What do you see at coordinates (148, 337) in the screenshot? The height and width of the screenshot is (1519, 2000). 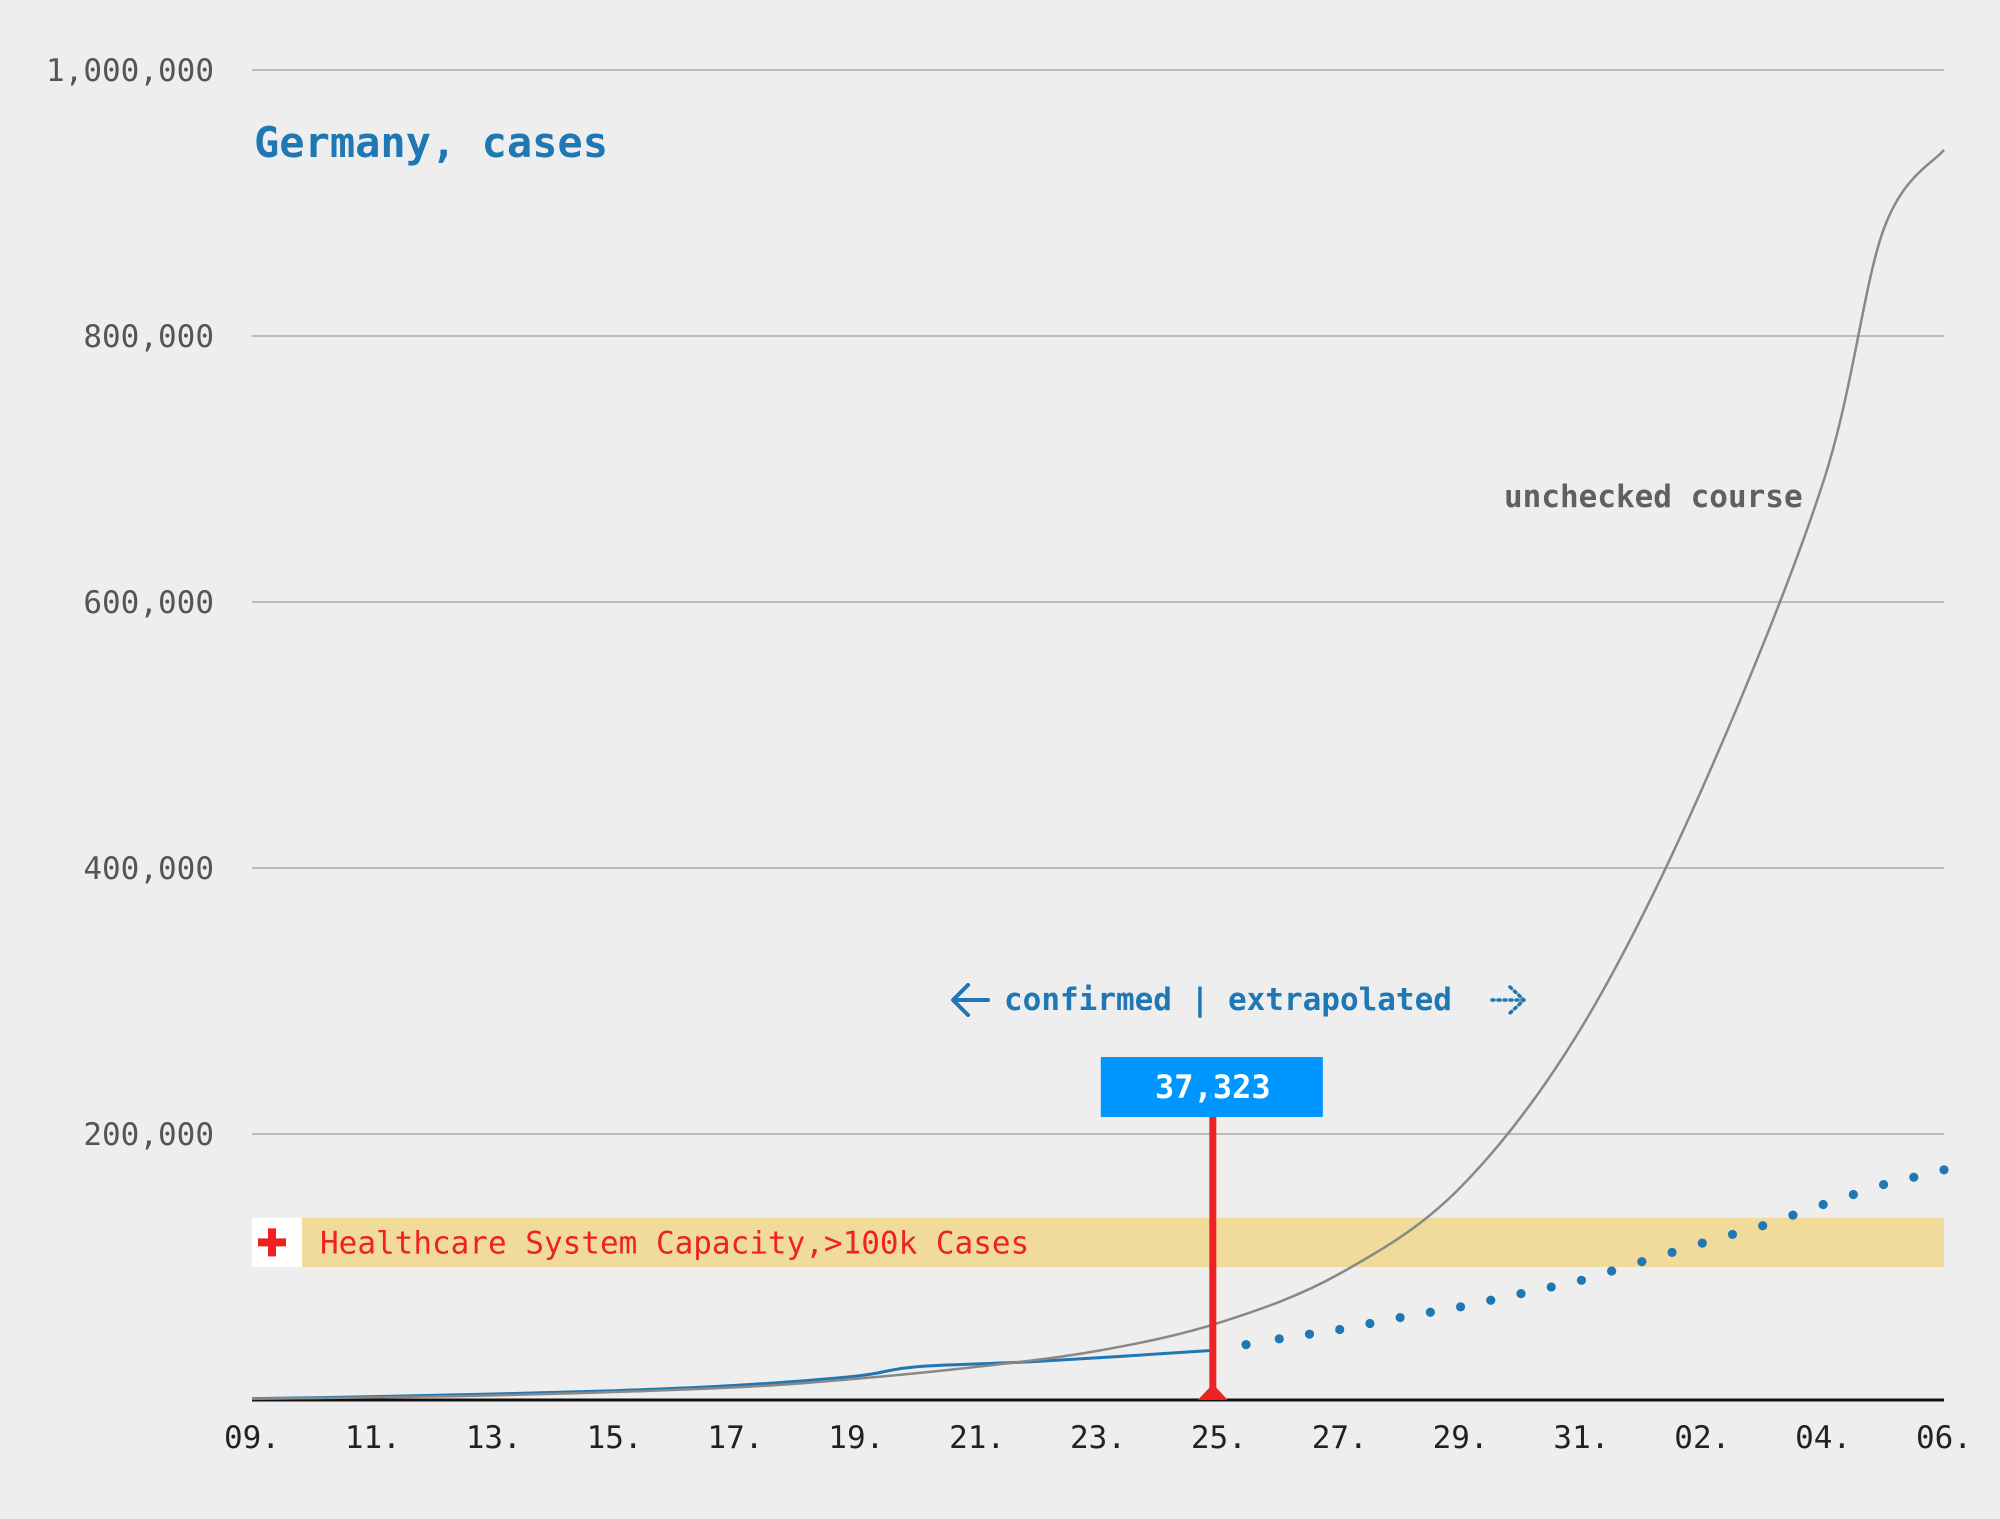 I see `y-tick-label: 800,000` at bounding box center [148, 337].